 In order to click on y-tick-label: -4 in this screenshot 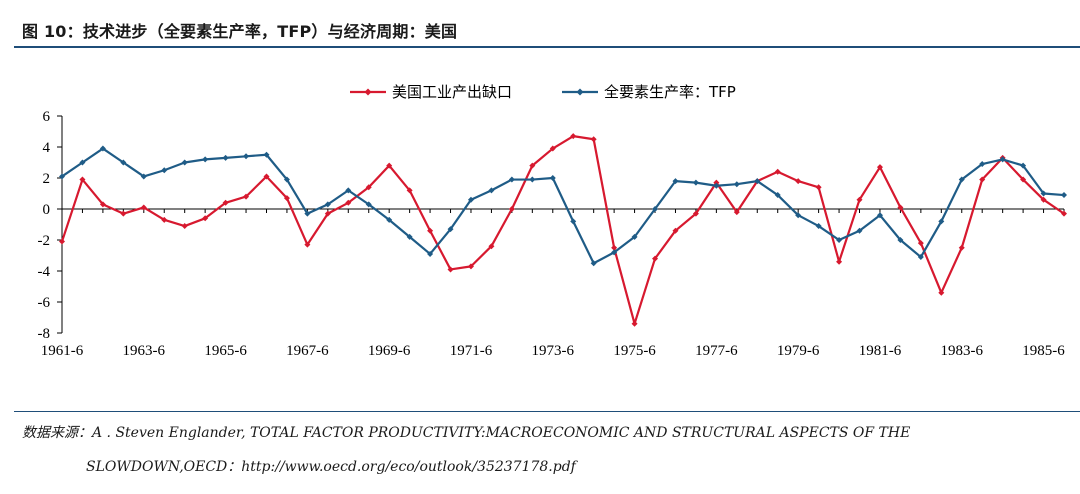, I will do `click(44, 272)`.